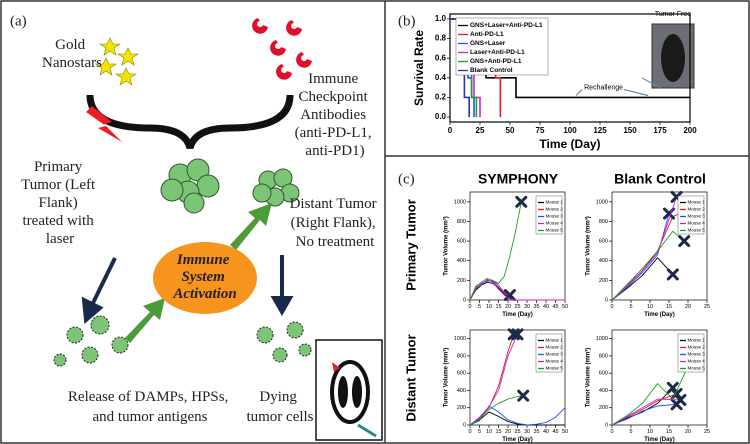  What do you see at coordinates (276, 187) in the screenshot?
I see `distant-tumor` at bounding box center [276, 187].